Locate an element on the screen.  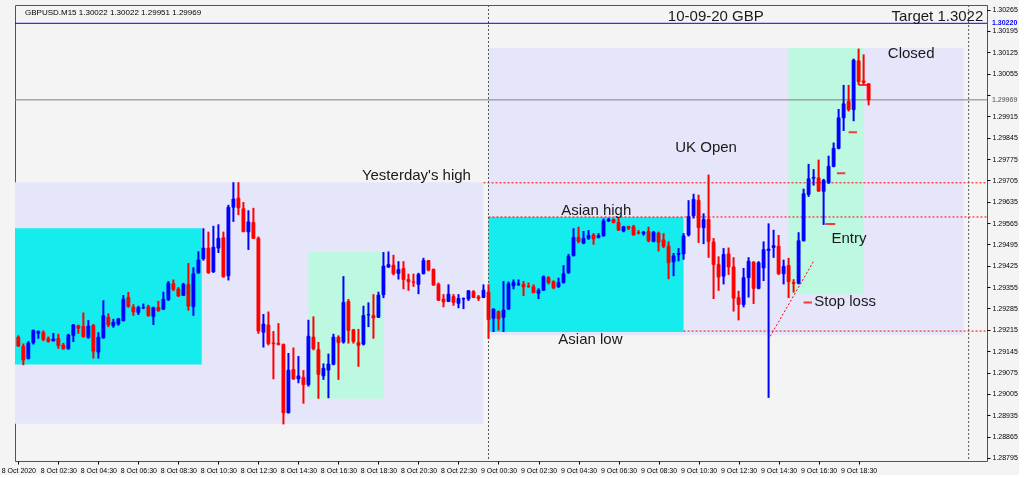
annotation: Entry is located at coordinates (849, 238).